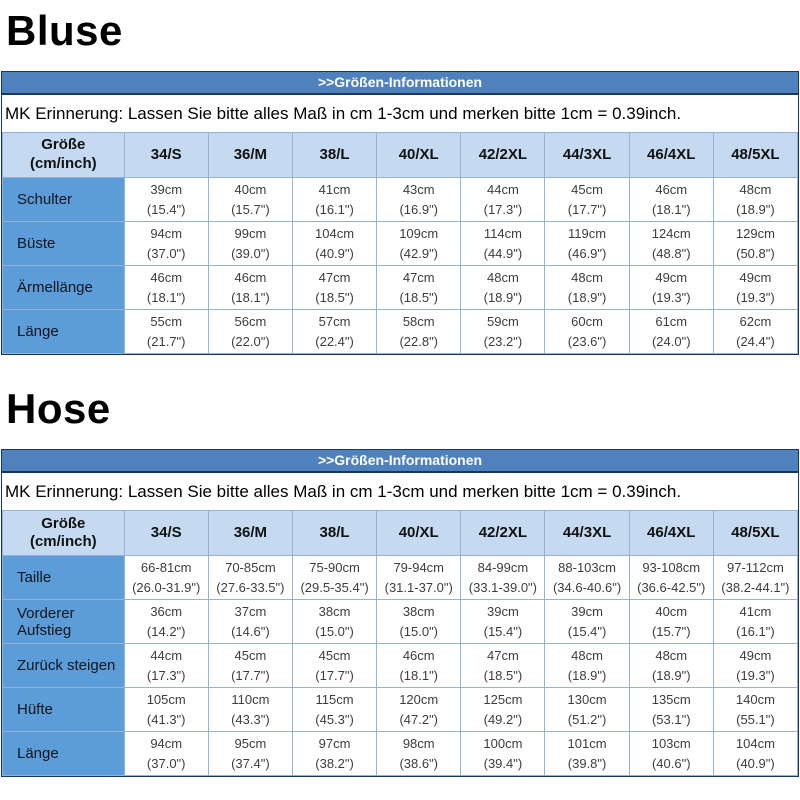  Describe the element at coordinates (419, 710) in the screenshot. I see `measurement-value: 120cm (47.2")` at that location.